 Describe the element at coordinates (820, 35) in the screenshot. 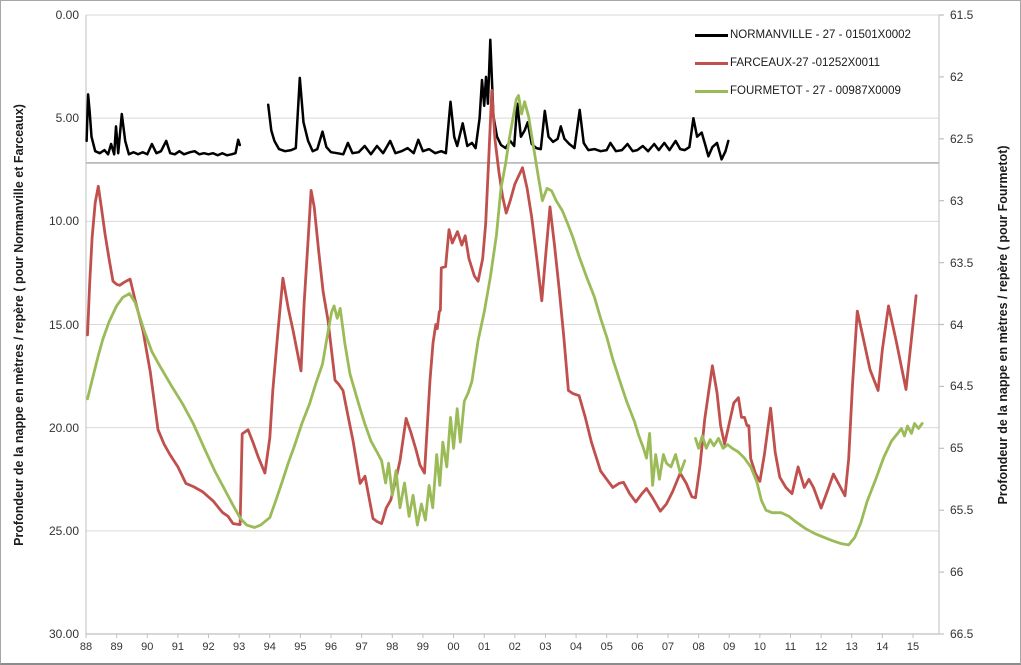

I see `legend-label-normanville: NORMANVILLE - 27 - 01501X0002` at that location.